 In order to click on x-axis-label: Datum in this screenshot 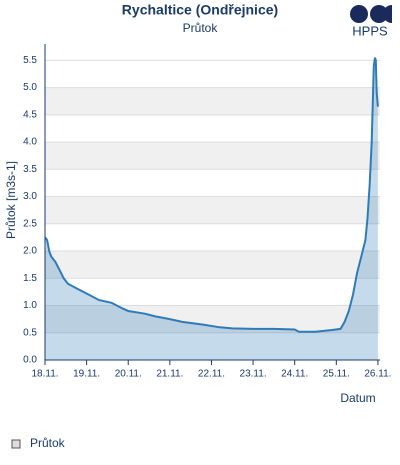, I will do `click(357, 398)`.